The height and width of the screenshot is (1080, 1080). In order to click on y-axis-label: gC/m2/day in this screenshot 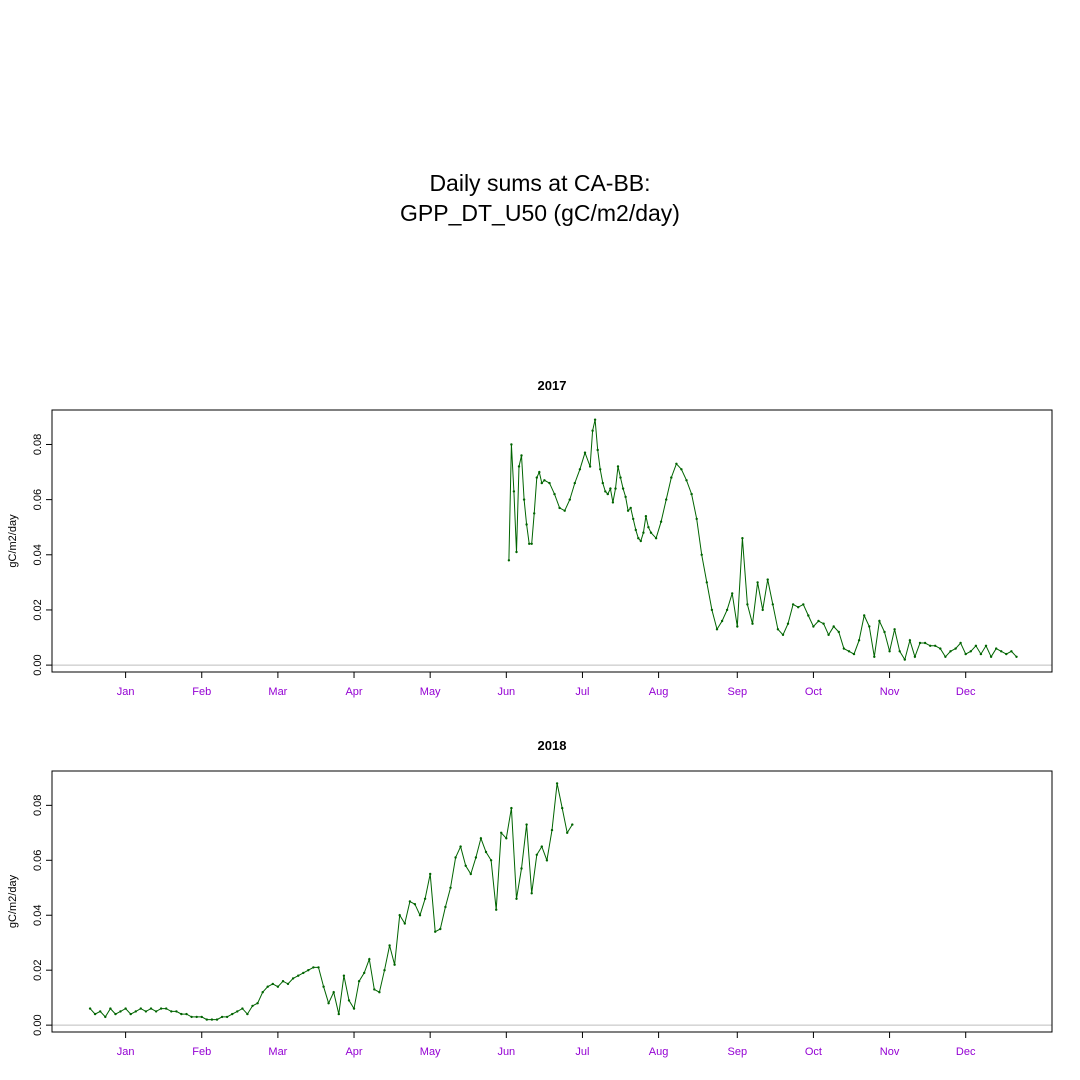, I will do `click(13, 901)`.